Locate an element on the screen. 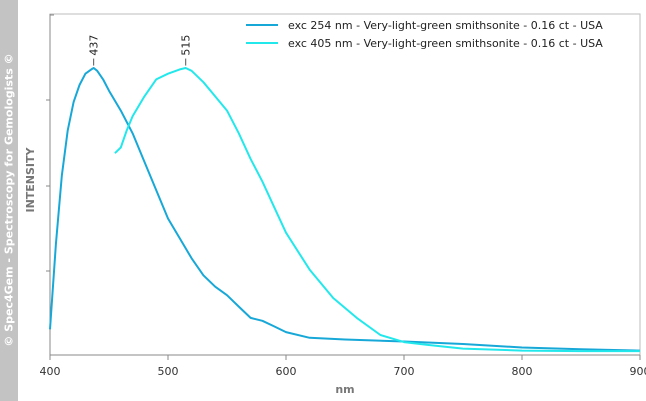  peak-labels: 437 515 is located at coordinates (140, 50).